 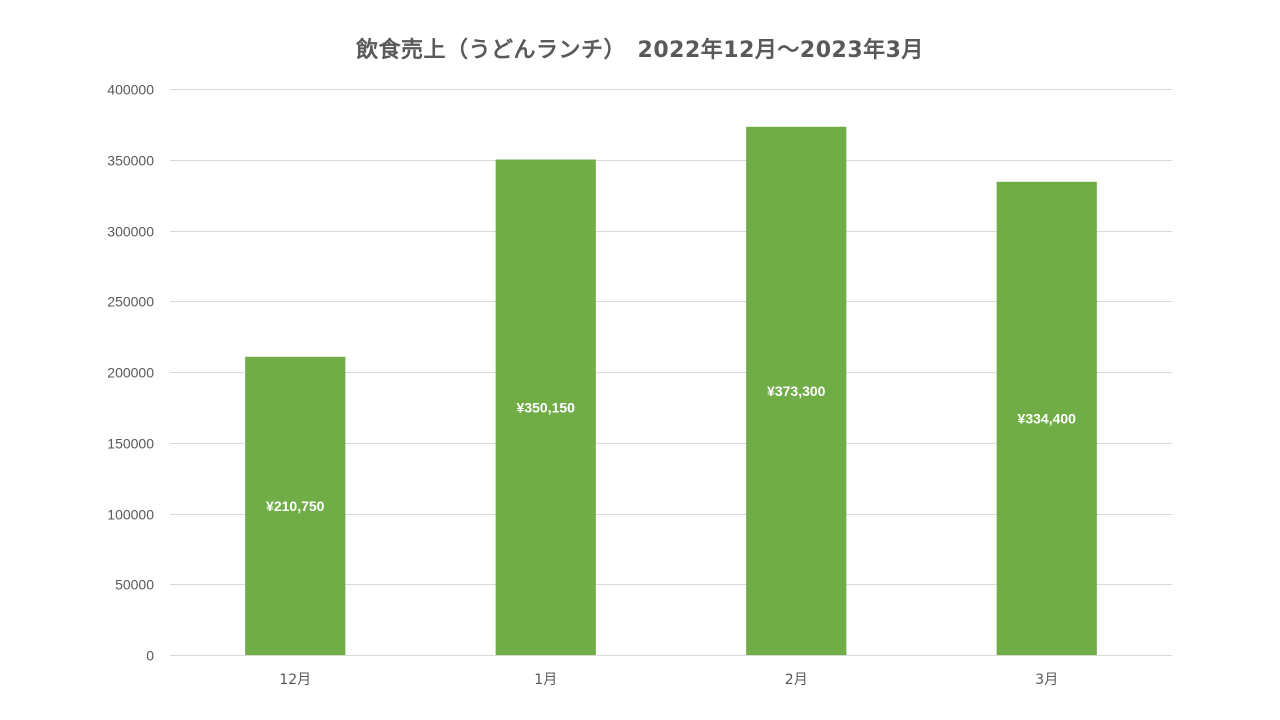 I want to click on y-tick-label: 200000, so click(x=130, y=373).